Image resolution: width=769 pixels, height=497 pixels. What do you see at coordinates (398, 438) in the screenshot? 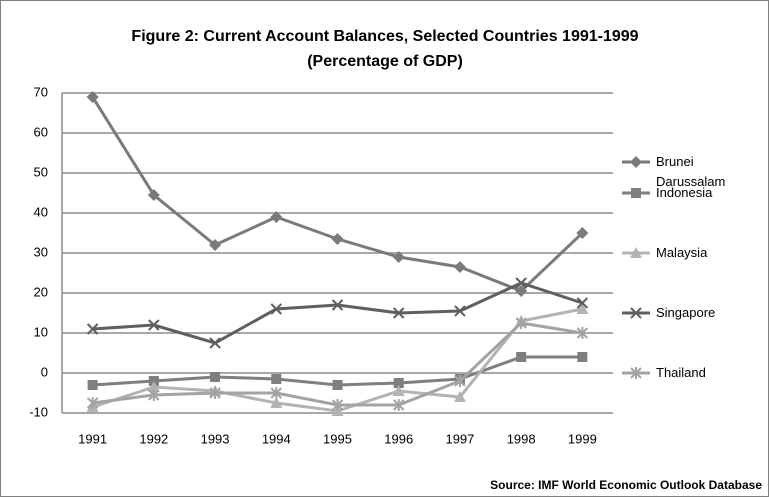
I see `x-tick-label: 1996` at bounding box center [398, 438].